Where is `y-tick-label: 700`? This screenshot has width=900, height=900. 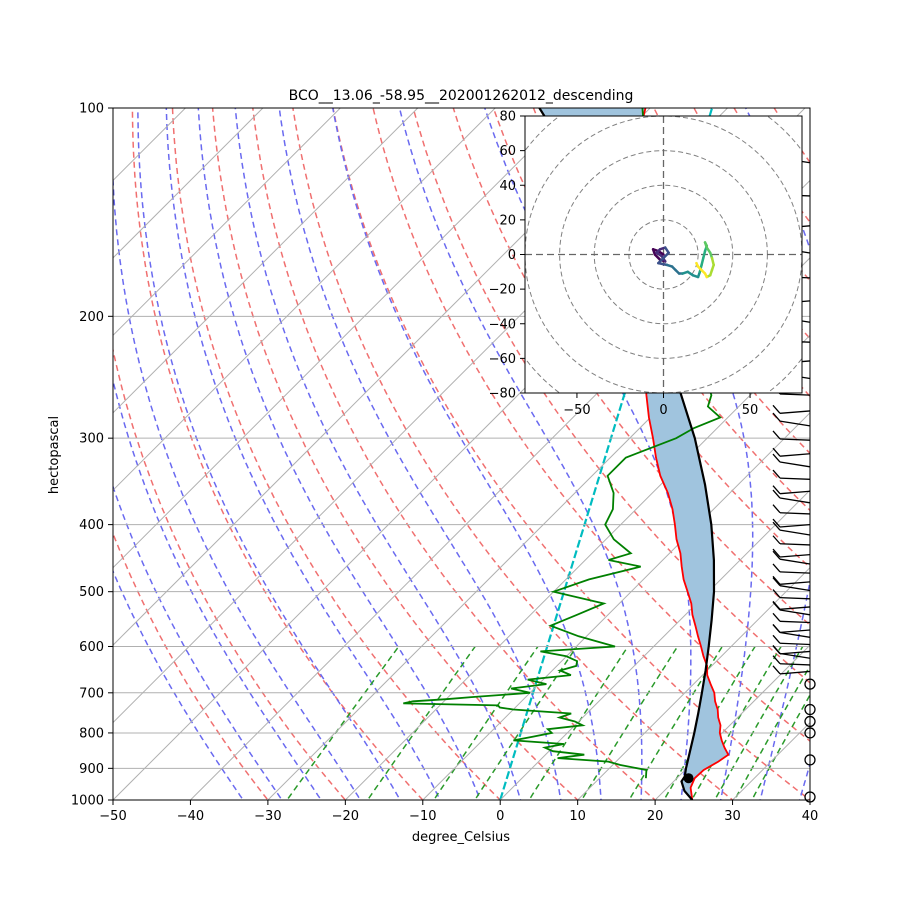 y-tick-label: 700 is located at coordinates (91, 693).